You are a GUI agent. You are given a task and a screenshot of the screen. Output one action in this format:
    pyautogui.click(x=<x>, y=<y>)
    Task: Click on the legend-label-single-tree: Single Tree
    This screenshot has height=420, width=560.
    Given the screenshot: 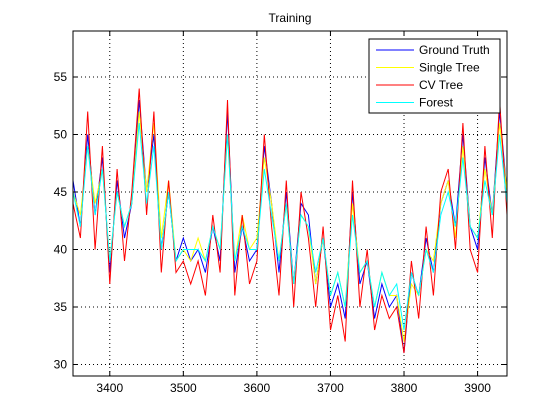 What is the action you would take?
    pyautogui.click(x=449, y=68)
    